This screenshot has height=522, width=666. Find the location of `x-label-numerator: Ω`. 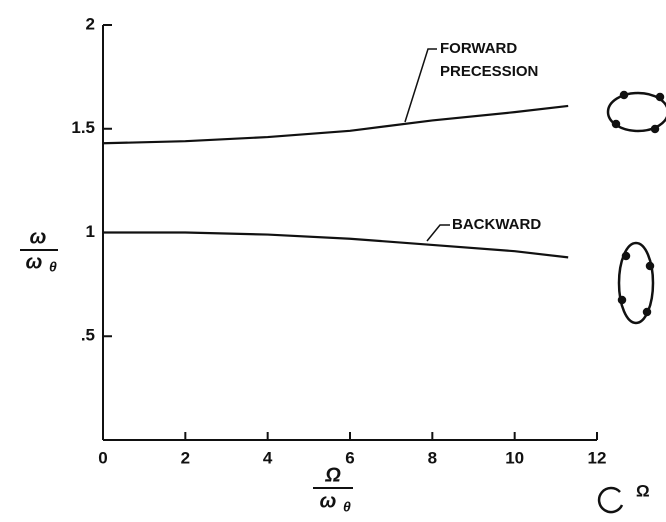

x-label-numerator: Ω is located at coordinates (332, 475).